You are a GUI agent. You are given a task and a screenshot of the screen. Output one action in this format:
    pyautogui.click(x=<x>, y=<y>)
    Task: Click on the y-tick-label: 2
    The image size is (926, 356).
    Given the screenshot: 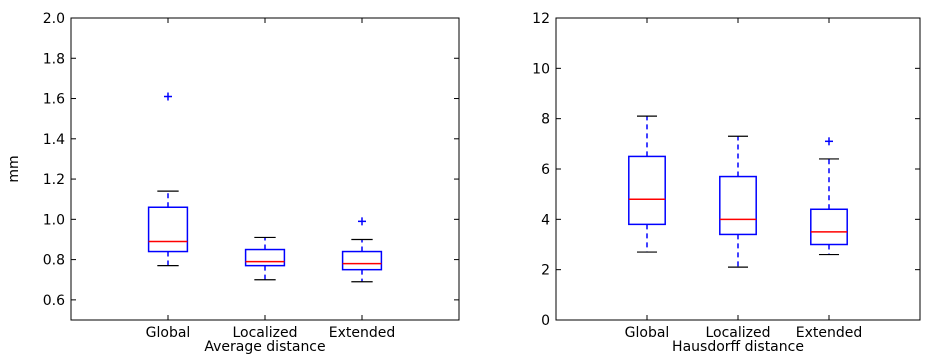 What is the action you would take?
    pyautogui.click(x=545, y=271)
    